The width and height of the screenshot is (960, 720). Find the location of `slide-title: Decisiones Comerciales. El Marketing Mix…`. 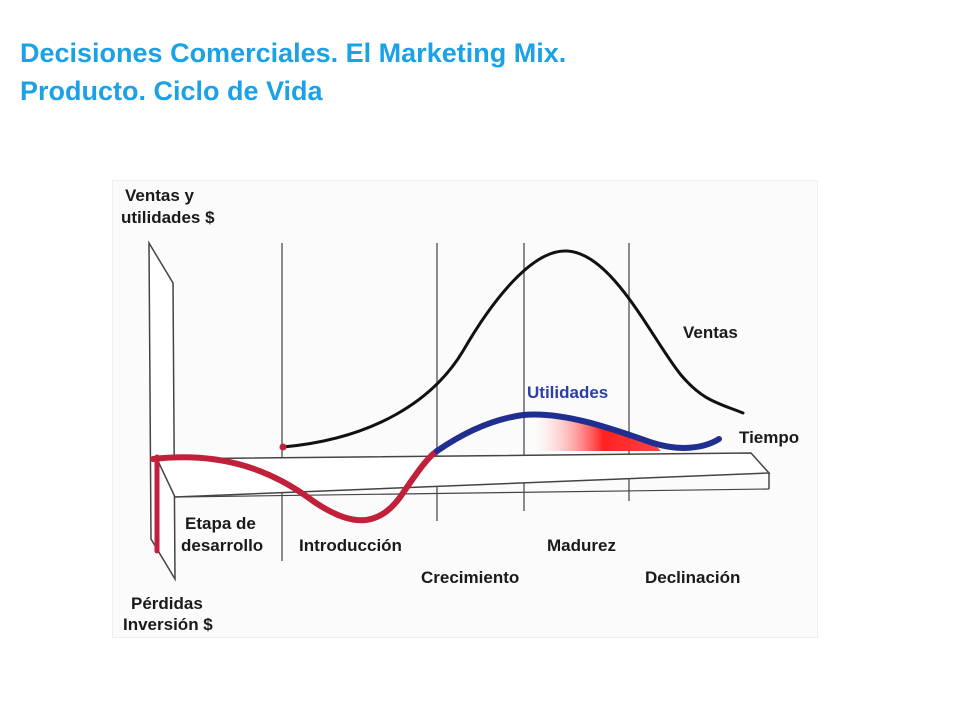

slide-title: Decisiones Comerciales. El Marketing Mix… is located at coordinates (293, 72).